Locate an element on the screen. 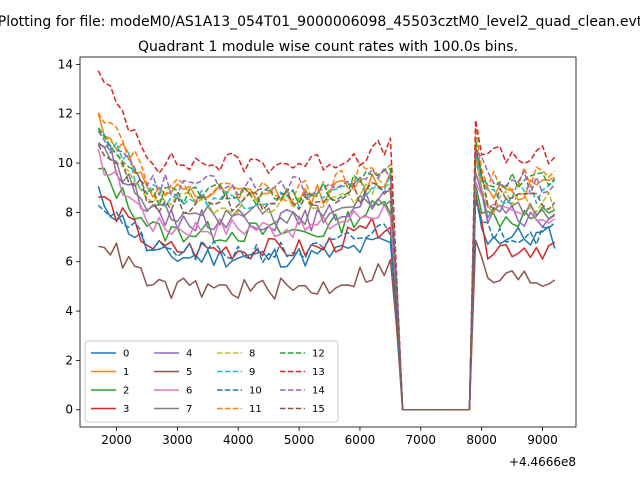 The image size is (640, 480). legend-label: 7 is located at coordinates (189, 409).